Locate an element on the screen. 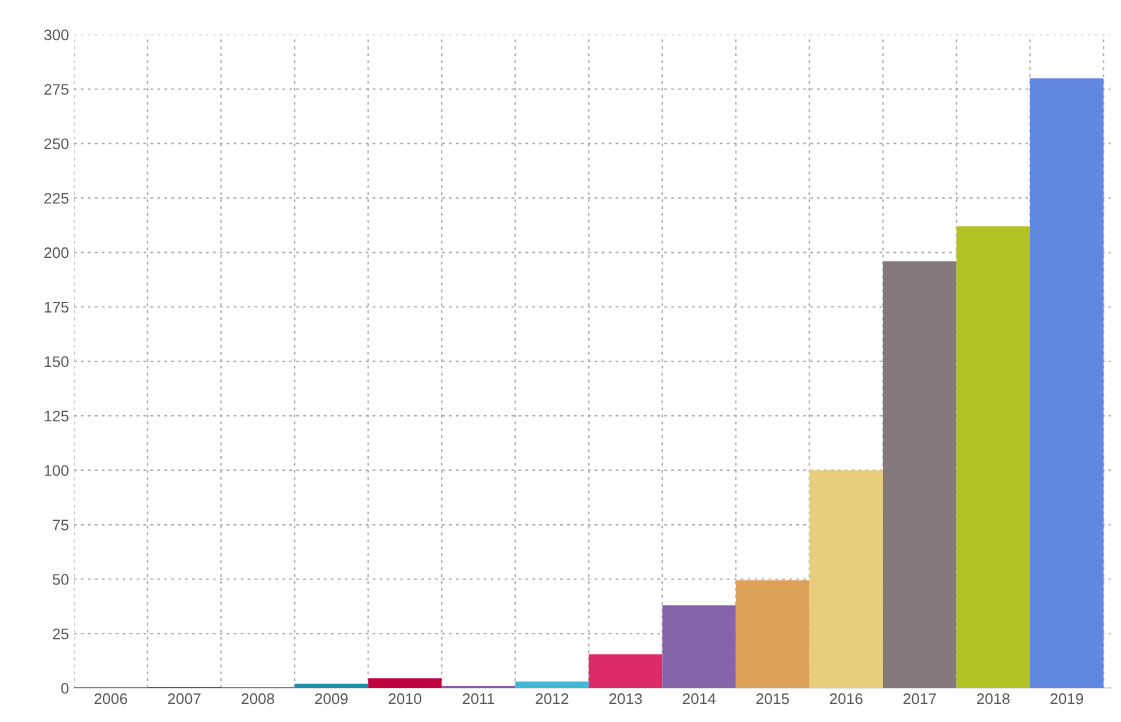 The width and height of the screenshot is (1121, 722). y-tick-label: 75 is located at coordinates (60, 525).